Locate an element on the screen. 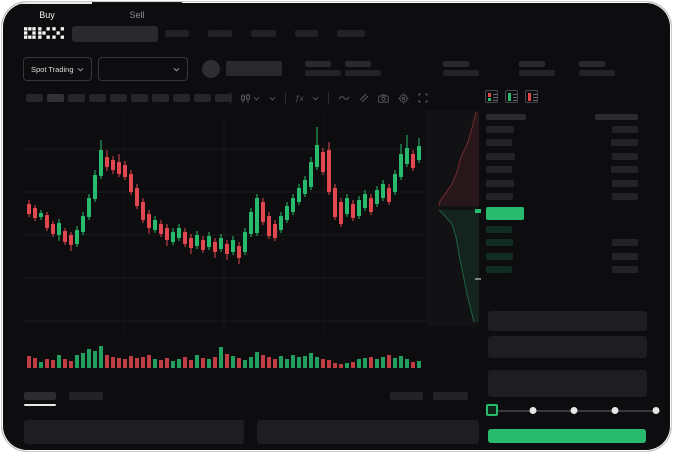 The height and width of the screenshot is (453, 673). timeframe-buttons is located at coordinates (129, 98).